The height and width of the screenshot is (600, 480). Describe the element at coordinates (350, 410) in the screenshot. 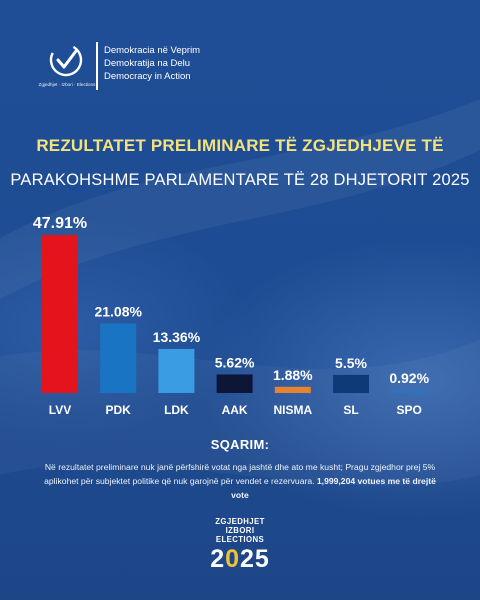

I see `category-label-sl: SL` at that location.